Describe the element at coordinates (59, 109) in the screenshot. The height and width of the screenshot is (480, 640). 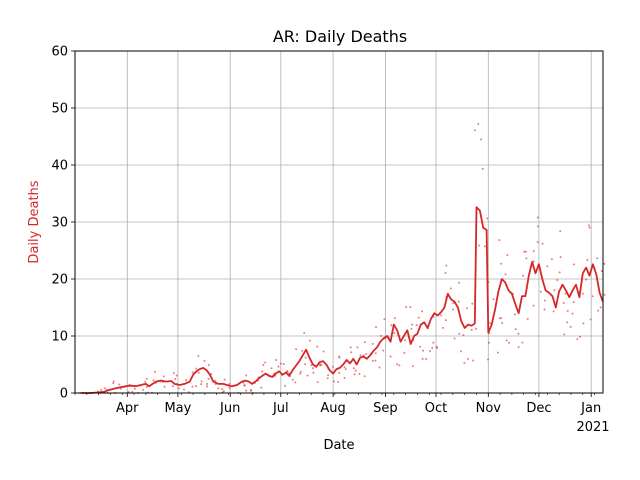
I see `y-tick-label: 50` at that location.